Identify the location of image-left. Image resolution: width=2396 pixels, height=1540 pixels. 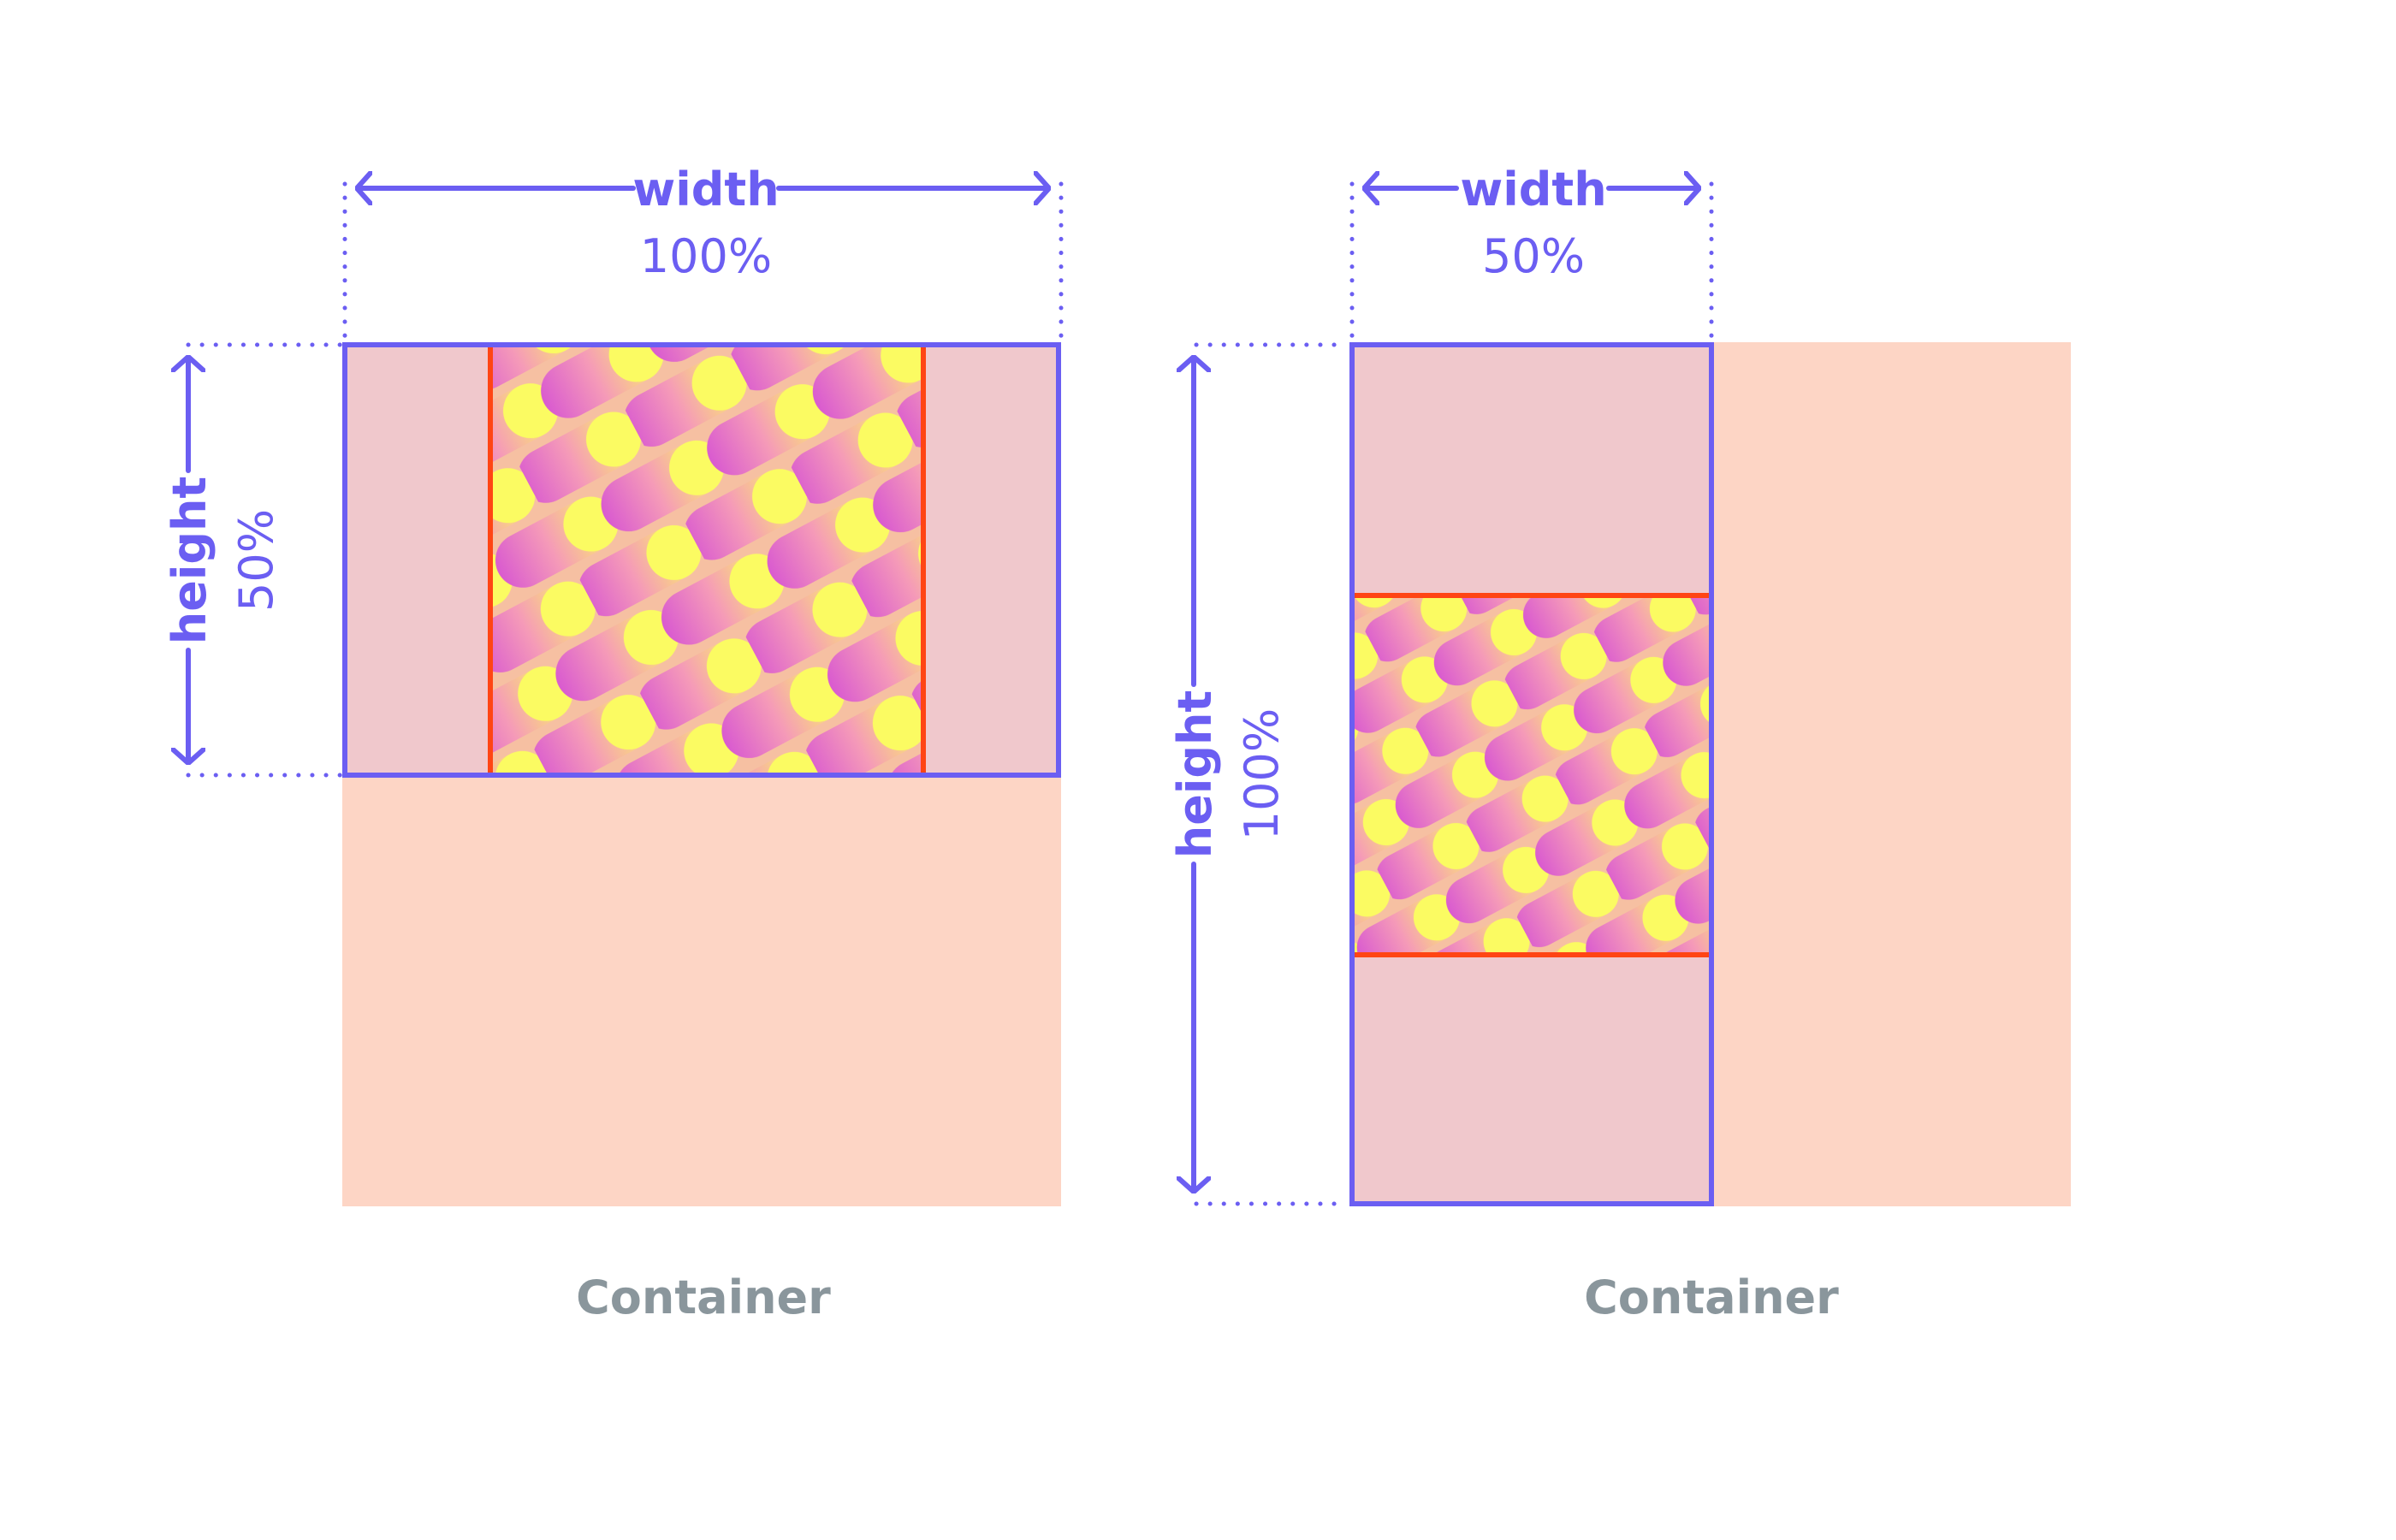
(706, 560).